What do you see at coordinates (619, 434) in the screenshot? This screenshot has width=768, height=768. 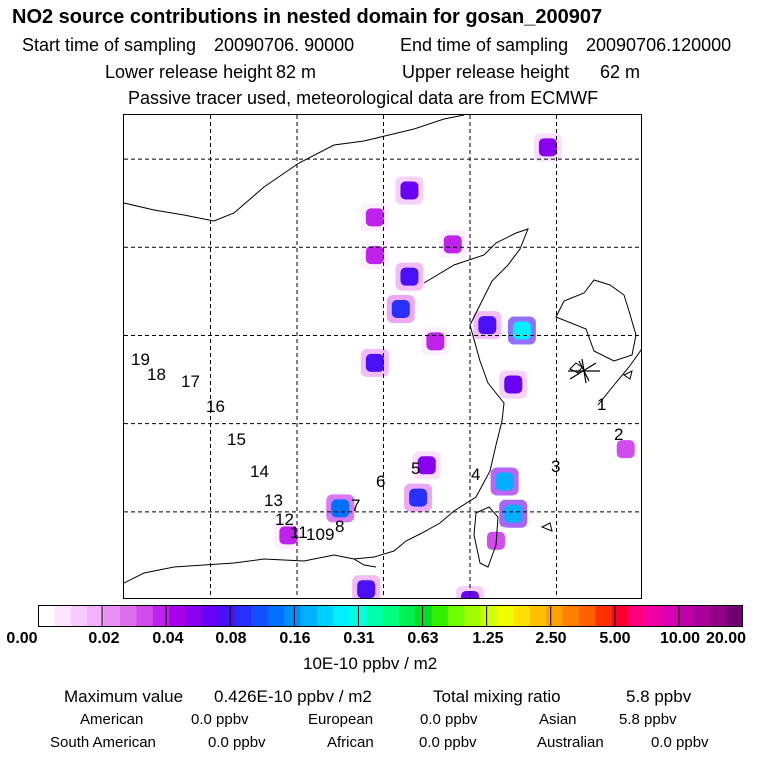 I see `trajectory-label-2: 2` at bounding box center [619, 434].